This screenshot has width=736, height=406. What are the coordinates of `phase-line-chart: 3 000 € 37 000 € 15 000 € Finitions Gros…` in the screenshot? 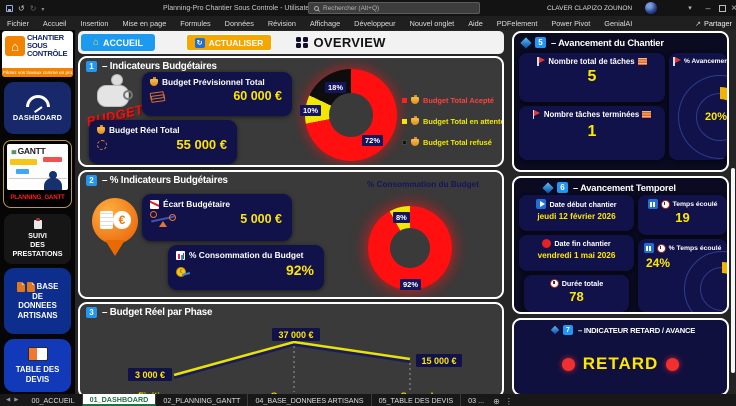 It's located at (295, 363).